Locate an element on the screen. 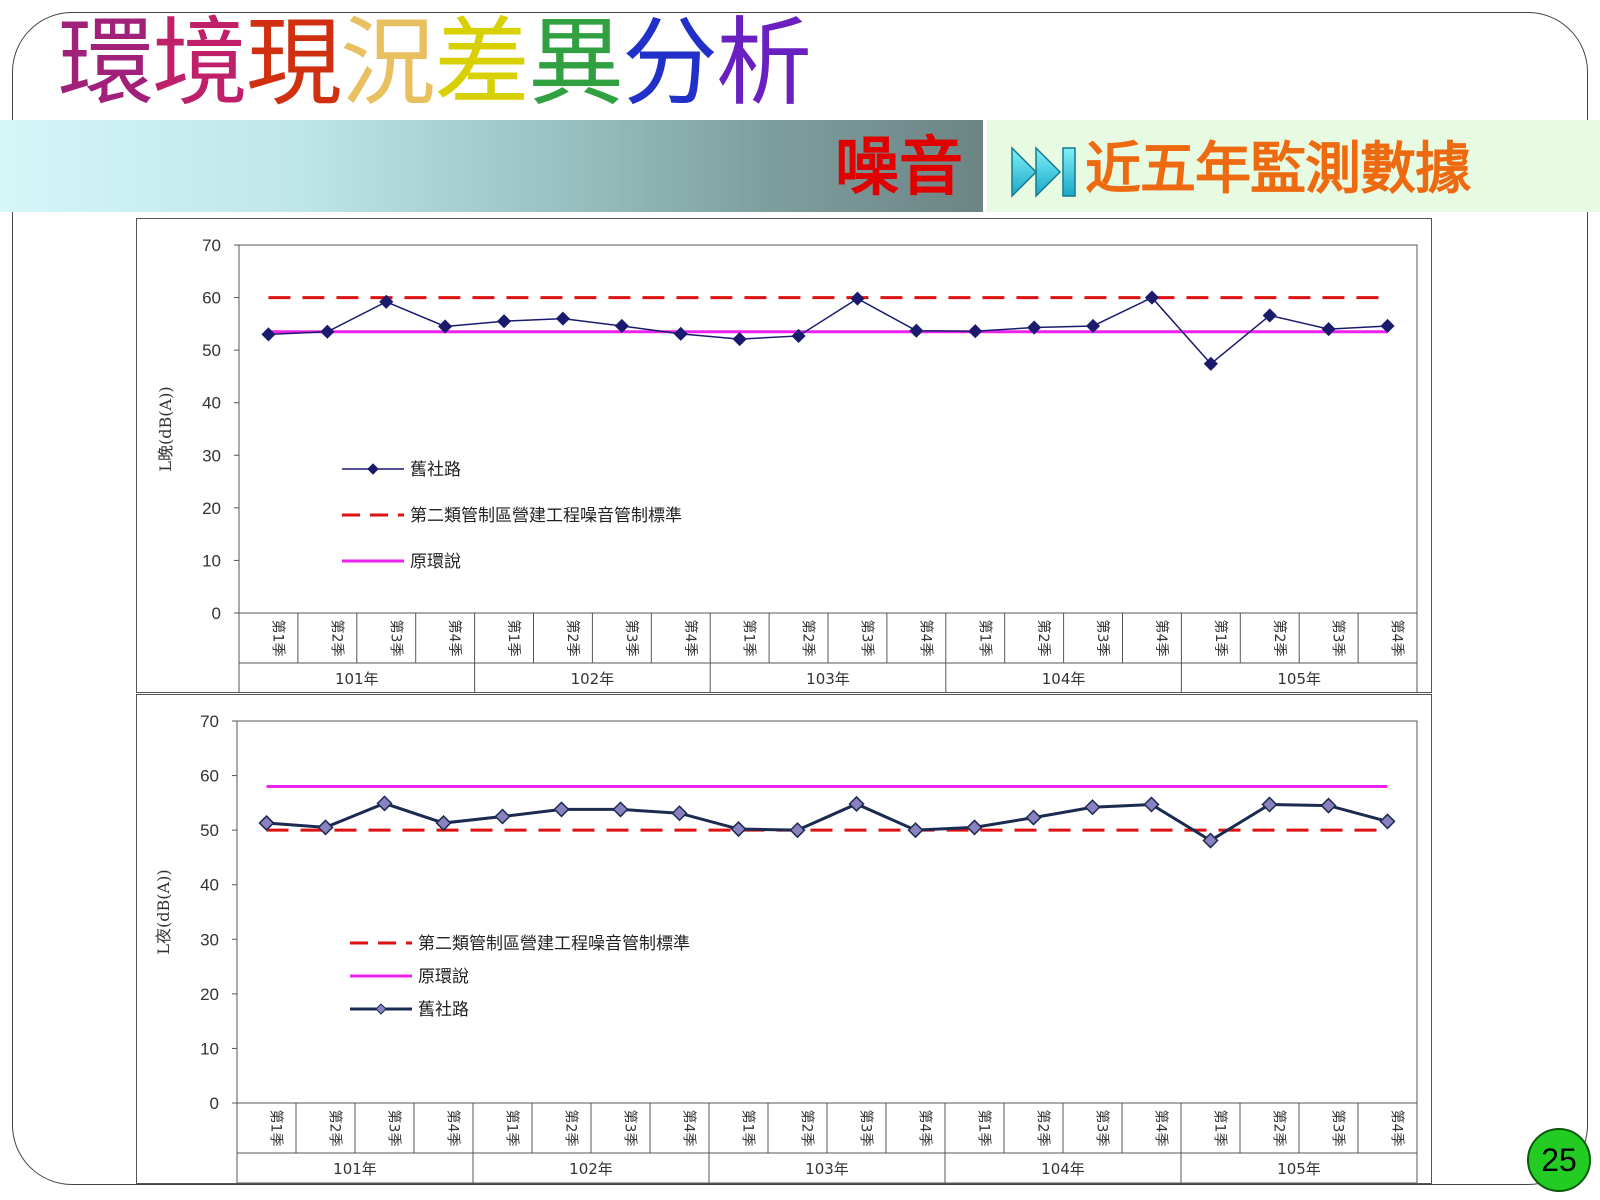 This screenshot has width=1600, height=1200. y-axis-label: L夜(dB(A)) is located at coordinates (163, 911).